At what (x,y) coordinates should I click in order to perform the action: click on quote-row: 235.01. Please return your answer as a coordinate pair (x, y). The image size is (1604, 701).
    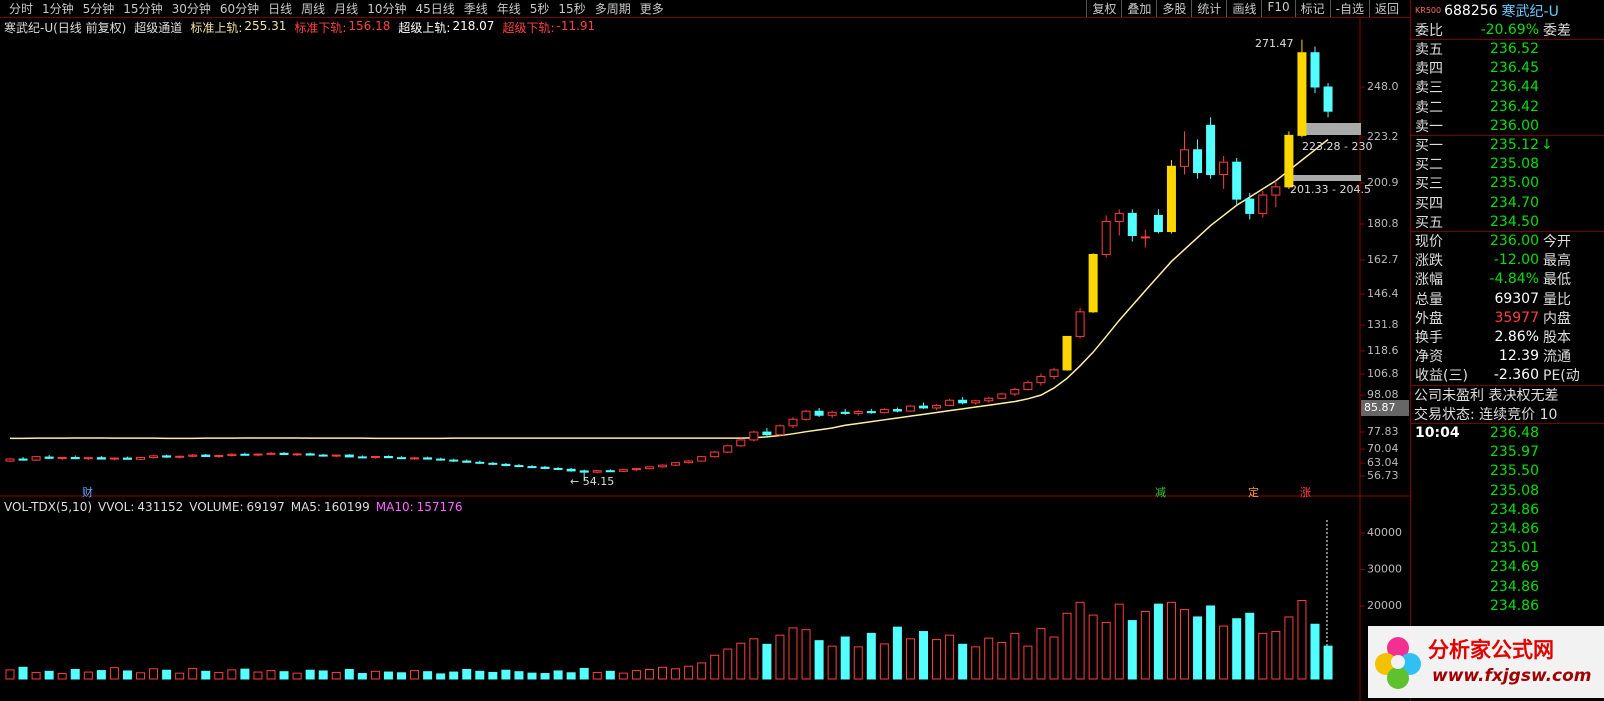
    Looking at the image, I should click on (1507, 548).